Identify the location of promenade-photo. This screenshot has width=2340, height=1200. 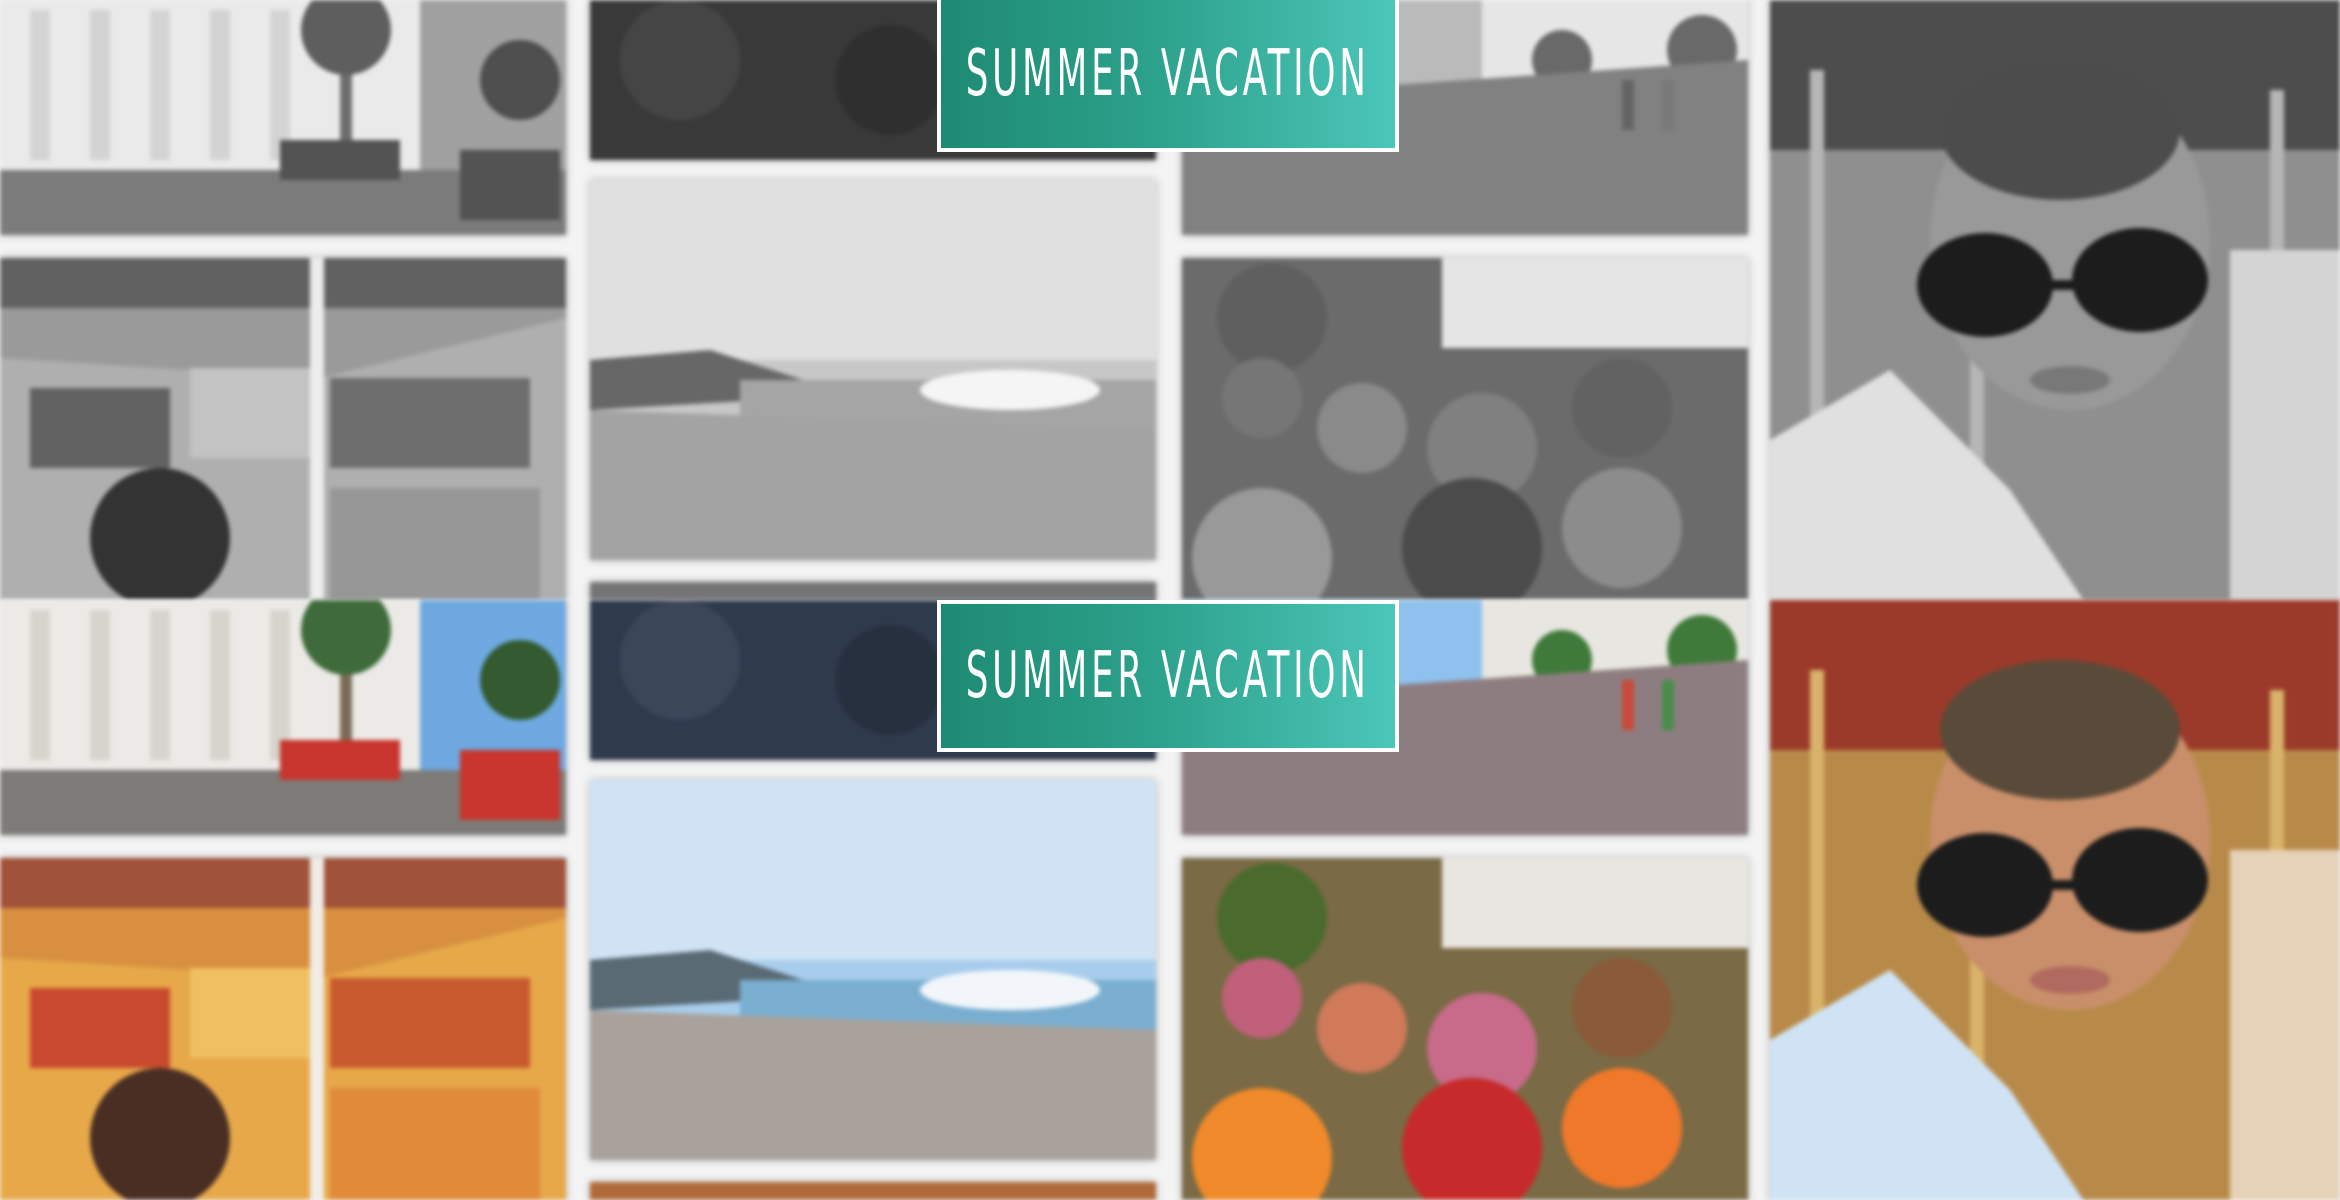
(1465, 717).